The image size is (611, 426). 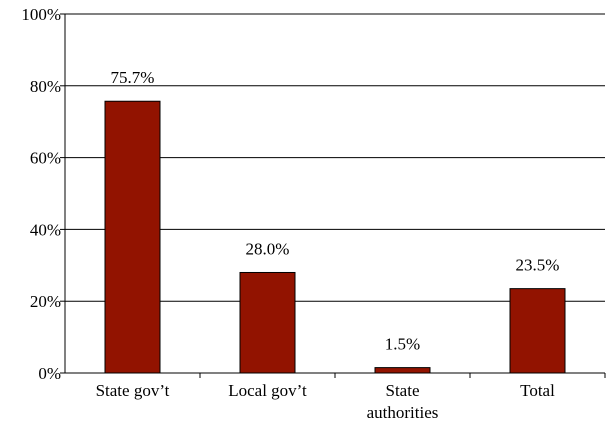 What do you see at coordinates (133, 390) in the screenshot?
I see `x-category-label: State gov’t` at bounding box center [133, 390].